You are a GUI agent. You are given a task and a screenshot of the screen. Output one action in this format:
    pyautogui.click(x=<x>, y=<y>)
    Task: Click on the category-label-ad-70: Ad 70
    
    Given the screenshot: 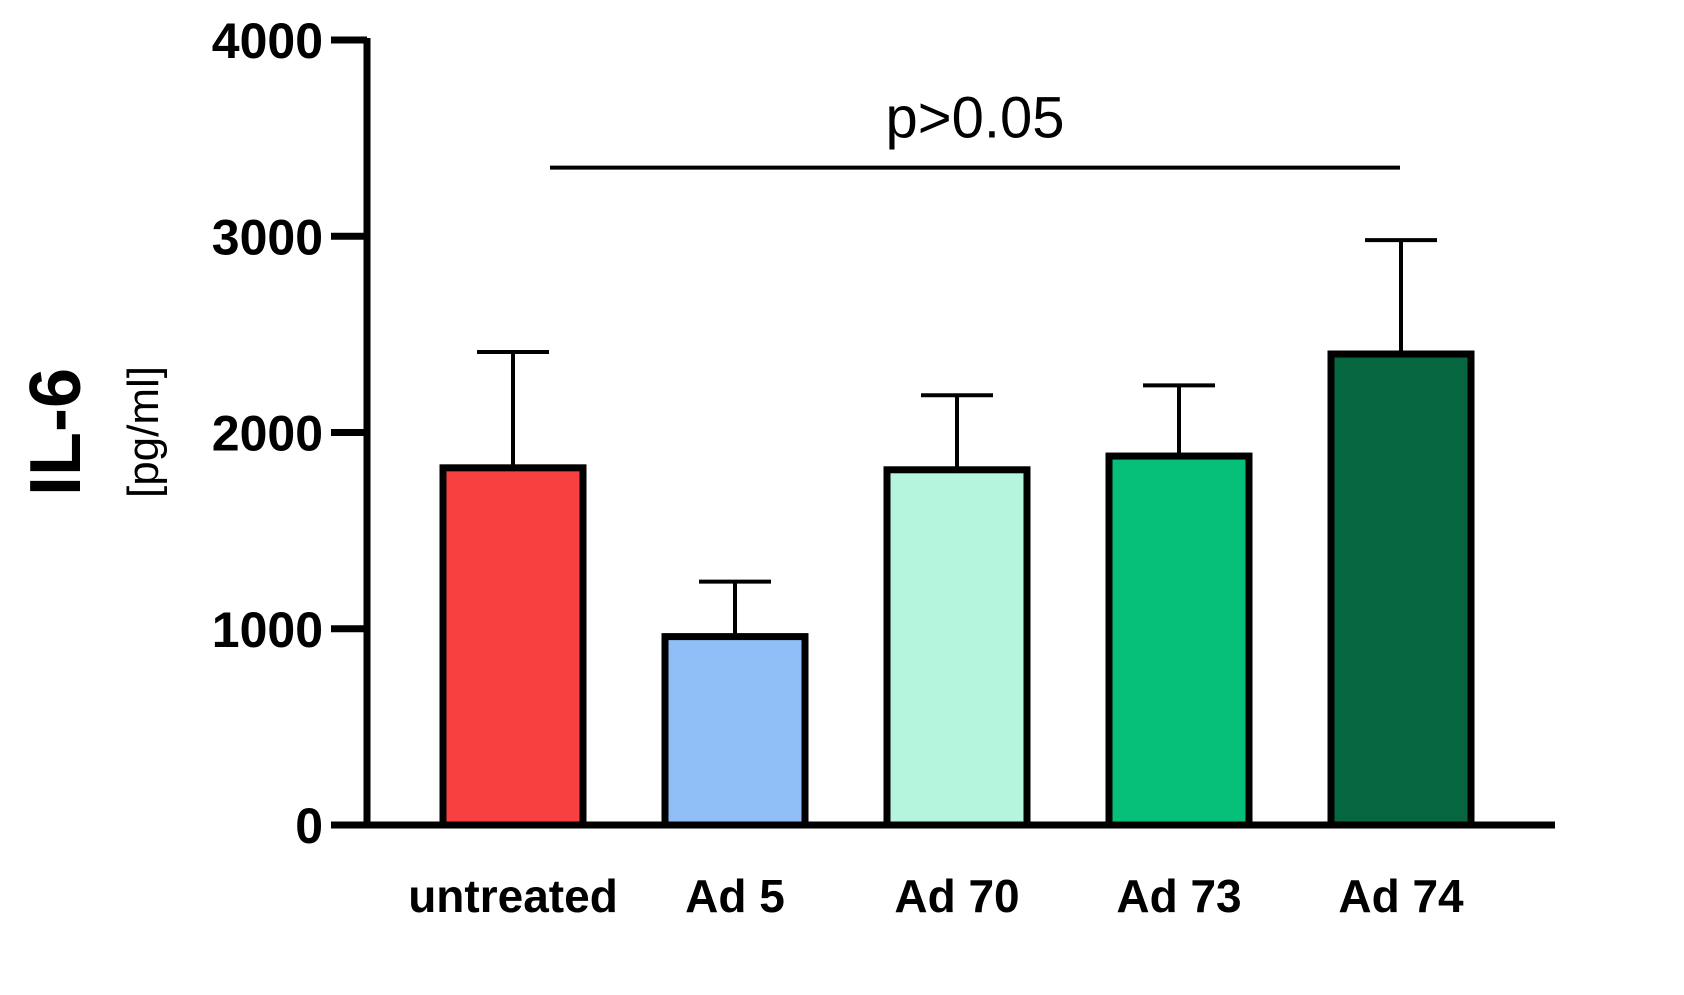 What is the action you would take?
    pyautogui.click(x=956, y=896)
    